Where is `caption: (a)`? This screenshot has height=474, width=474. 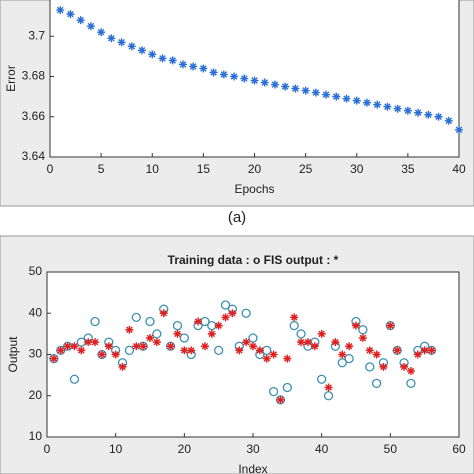 caption: (a) is located at coordinates (237, 217).